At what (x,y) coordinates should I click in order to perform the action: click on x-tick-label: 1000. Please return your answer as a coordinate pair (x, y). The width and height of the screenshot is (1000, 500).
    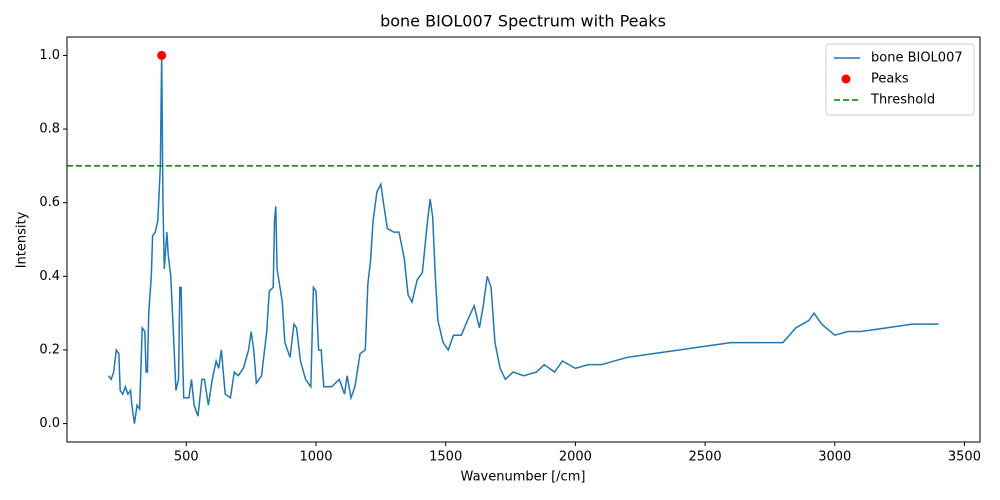
    Looking at the image, I should click on (315, 457).